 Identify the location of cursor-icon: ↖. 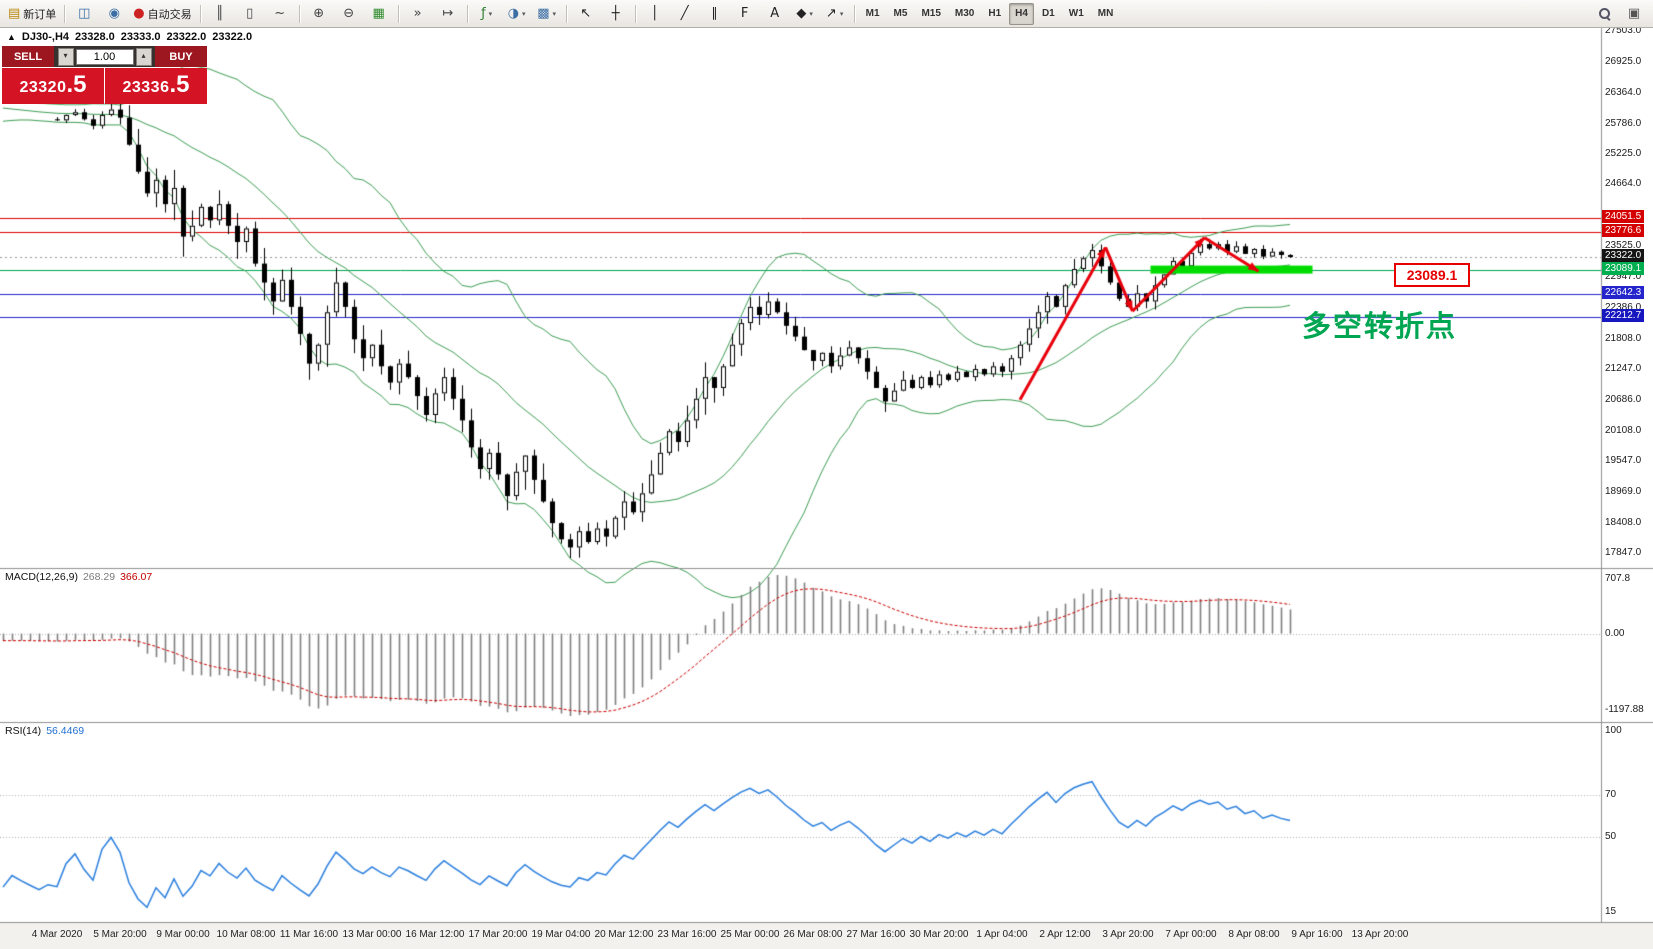
(586, 13).